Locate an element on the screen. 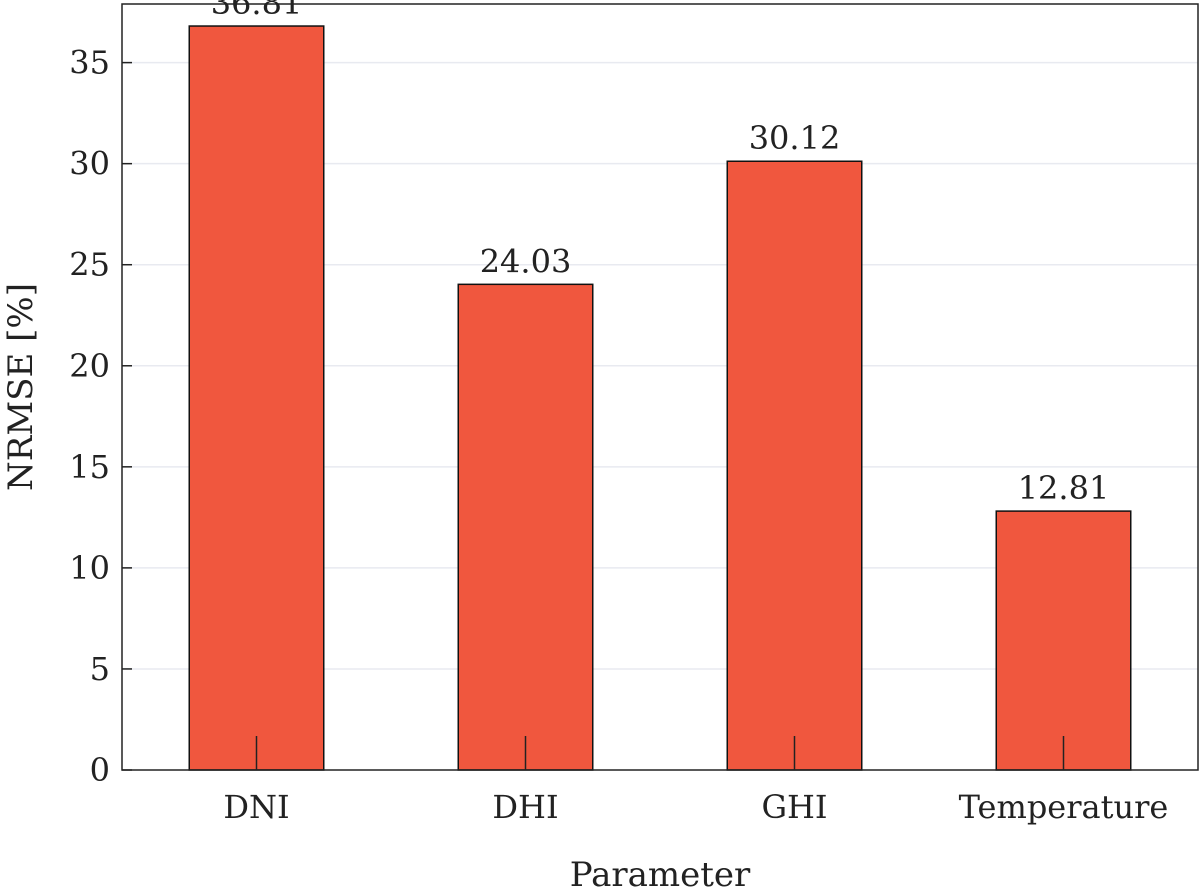  data-label: 30.12 is located at coordinates (795, 138).